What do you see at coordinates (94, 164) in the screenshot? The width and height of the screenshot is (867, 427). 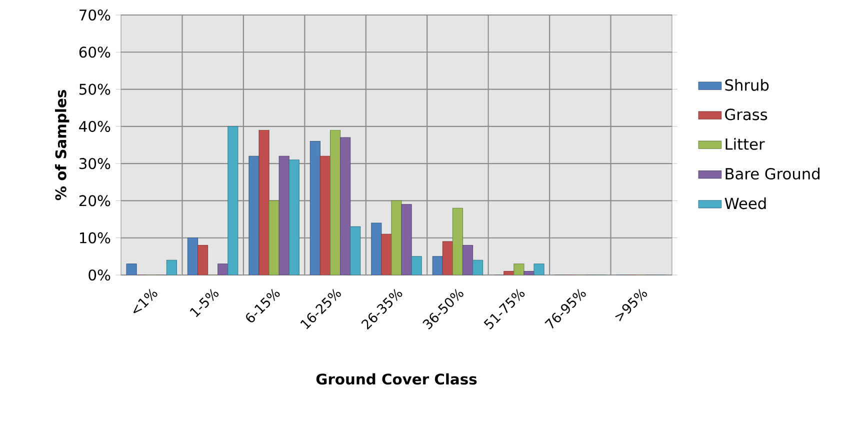 I see `y-tick-label: 30%` at bounding box center [94, 164].